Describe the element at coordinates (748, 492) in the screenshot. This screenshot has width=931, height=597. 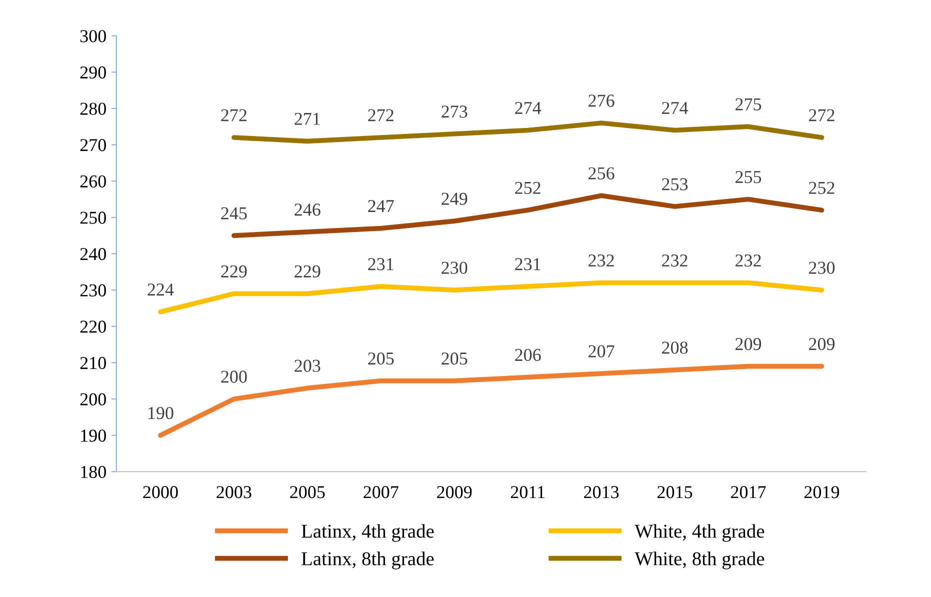
I see `x-tick-label: 2017` at that location.